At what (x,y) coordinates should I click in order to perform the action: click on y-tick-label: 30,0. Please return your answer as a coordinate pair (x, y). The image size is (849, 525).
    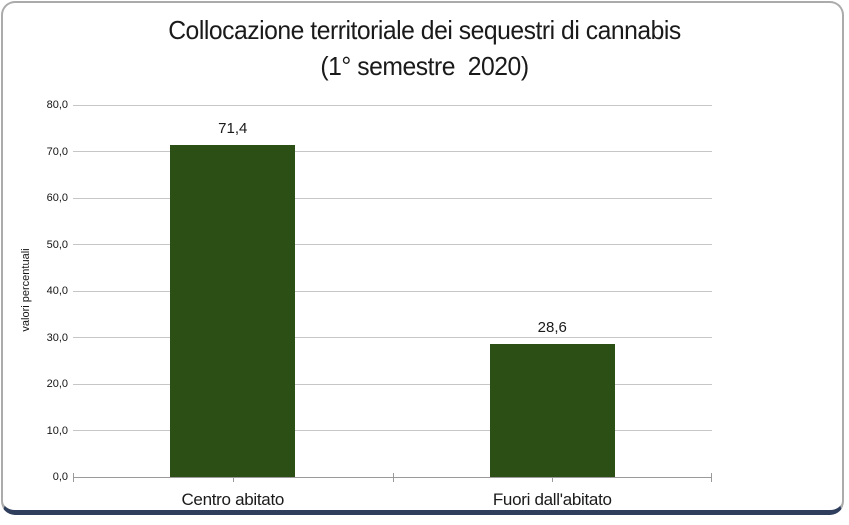
    Looking at the image, I should click on (57, 337).